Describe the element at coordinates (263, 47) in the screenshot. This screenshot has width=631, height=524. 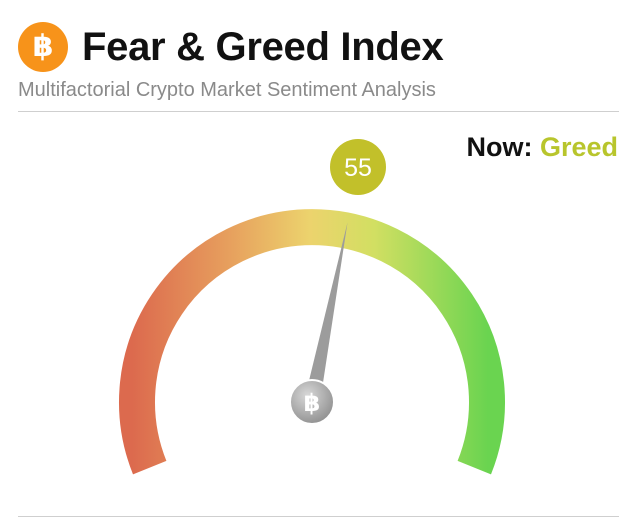
I see `page-title: Fear & Greed Index` at that location.